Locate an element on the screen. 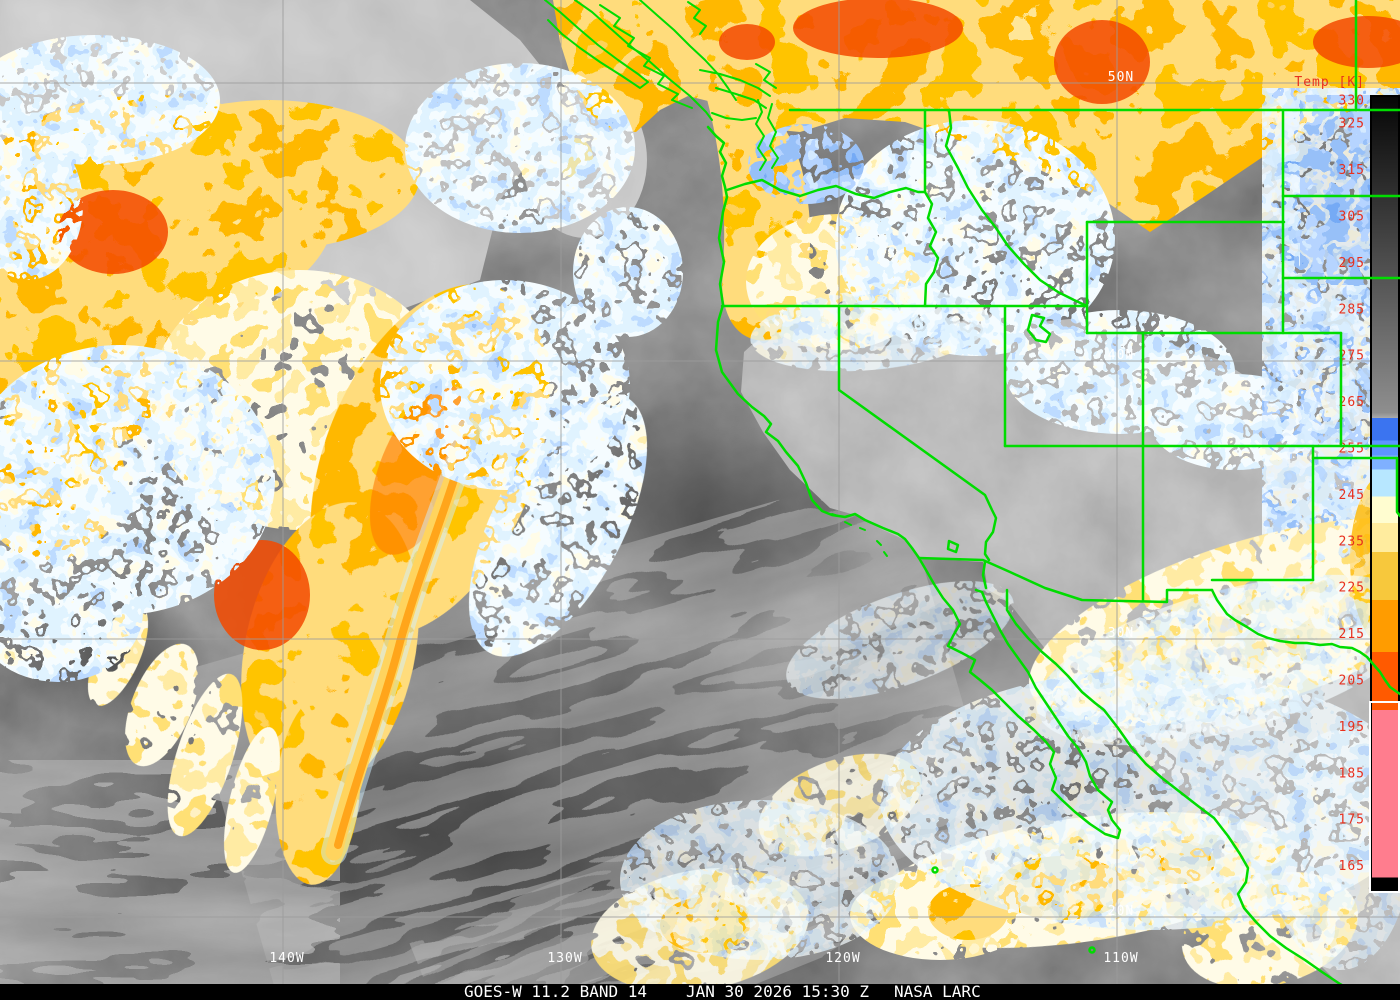  lat-label: 30N is located at coordinates (1121, 633).